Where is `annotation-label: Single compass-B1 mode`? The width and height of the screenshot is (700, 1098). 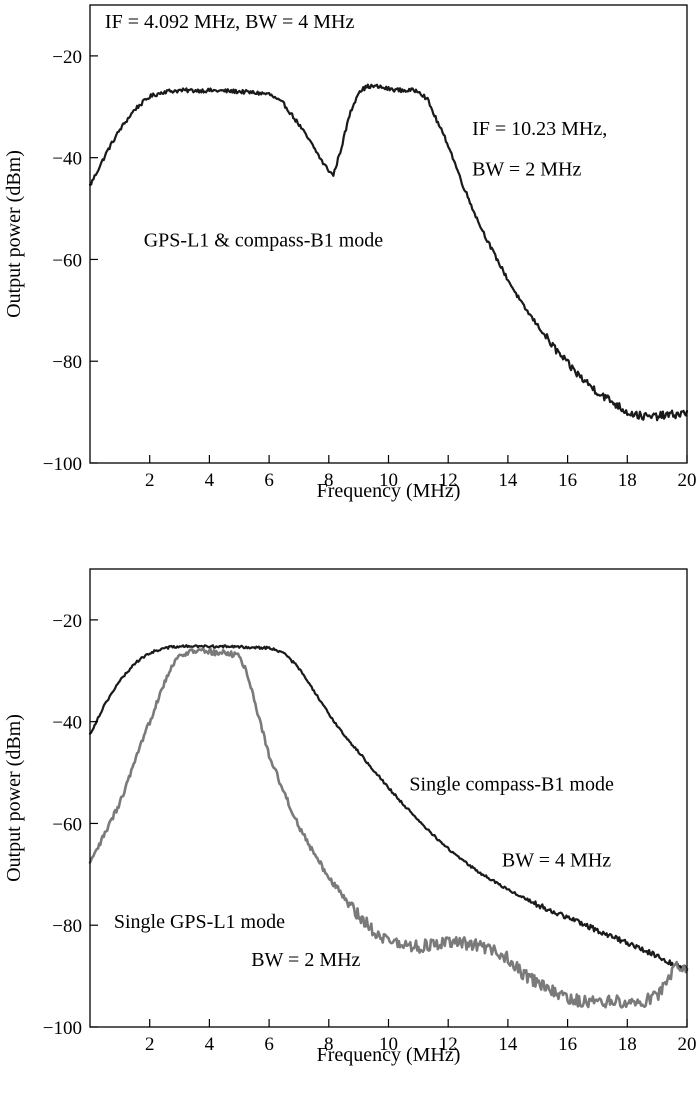
annotation-label: Single compass-B1 mode is located at coordinates (511, 784).